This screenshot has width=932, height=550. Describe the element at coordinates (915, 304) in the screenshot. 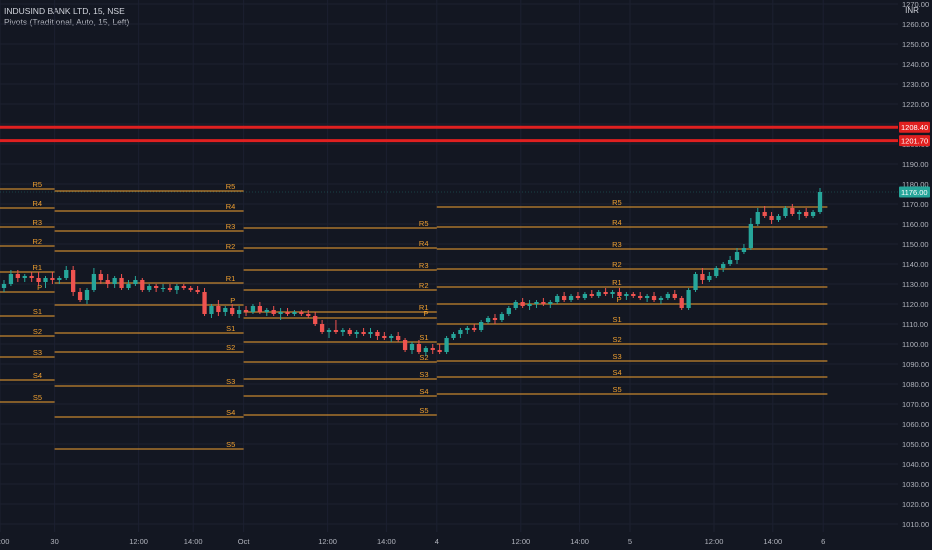

I see `price-tick-label: 1120.00` at that location.